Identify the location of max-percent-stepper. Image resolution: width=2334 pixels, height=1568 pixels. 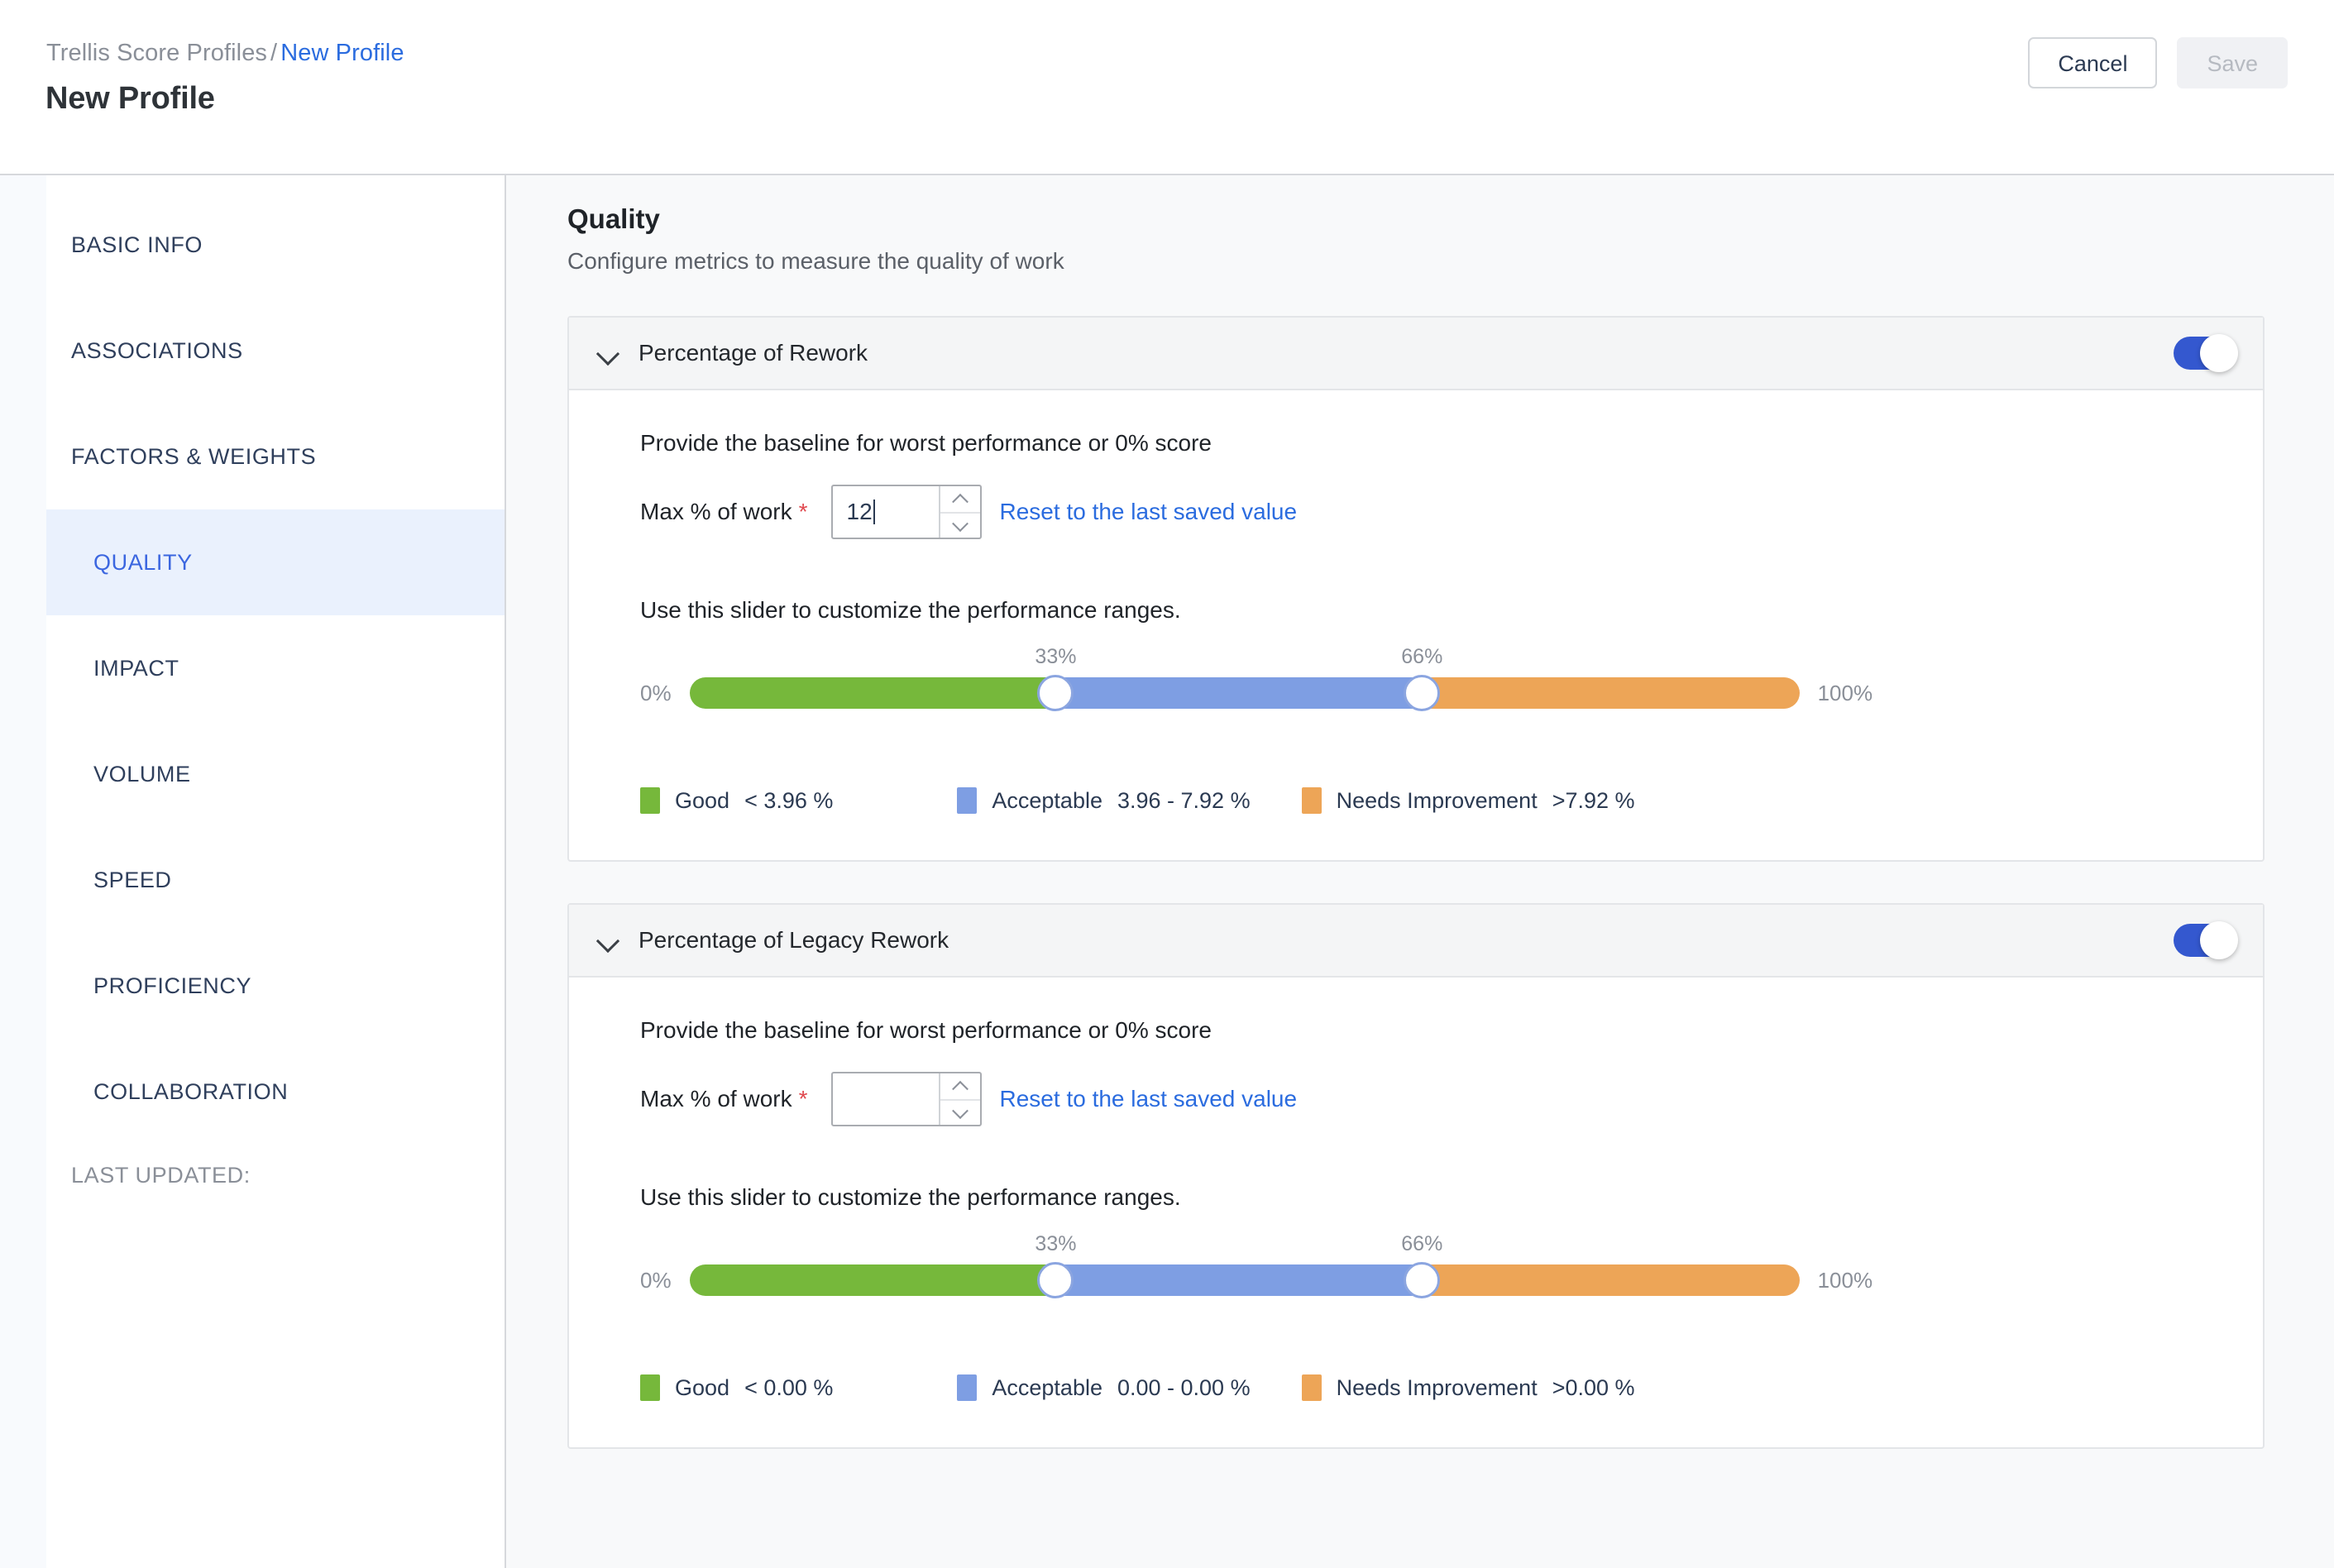
(906, 1099).